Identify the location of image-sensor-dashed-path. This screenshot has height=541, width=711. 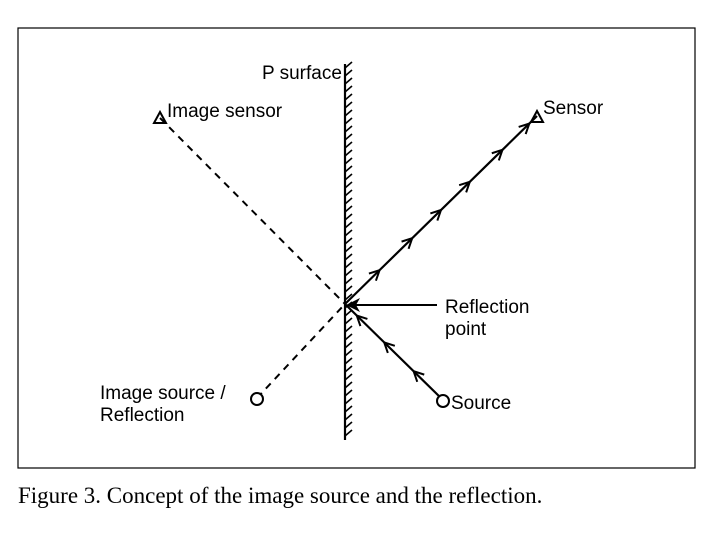
(252, 211).